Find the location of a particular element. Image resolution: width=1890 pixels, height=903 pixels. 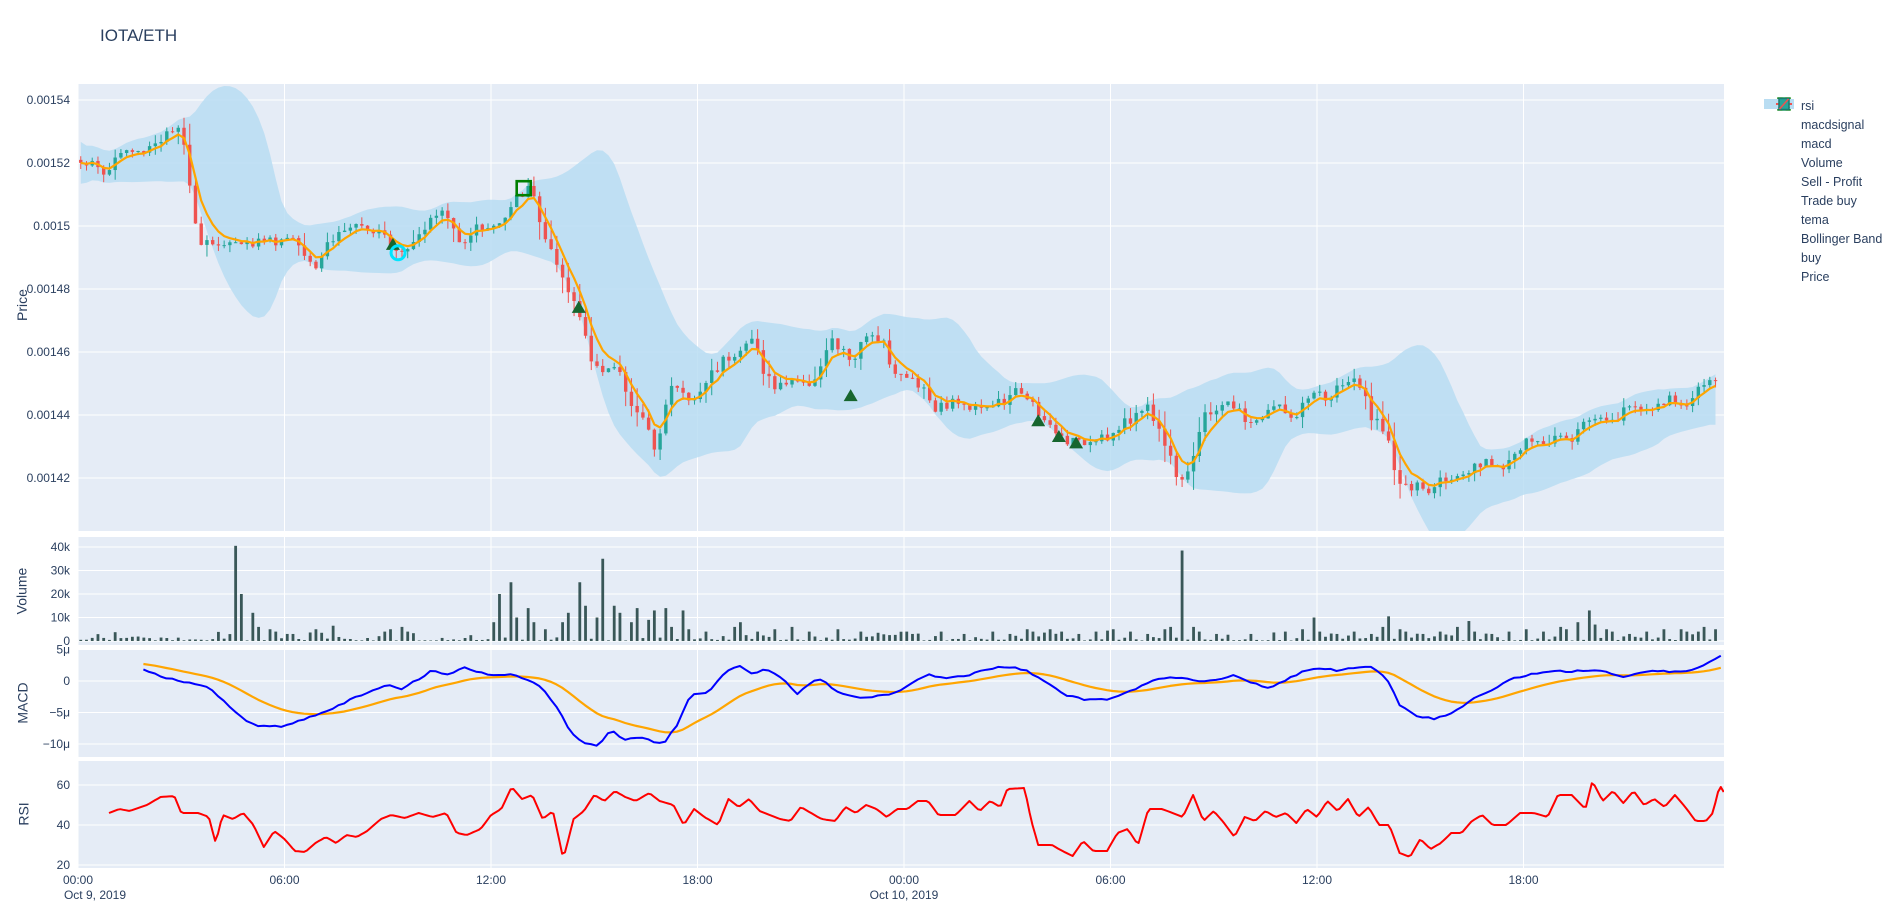

legend-item-bollinger: Bollinger Band is located at coordinates (1825, 173).